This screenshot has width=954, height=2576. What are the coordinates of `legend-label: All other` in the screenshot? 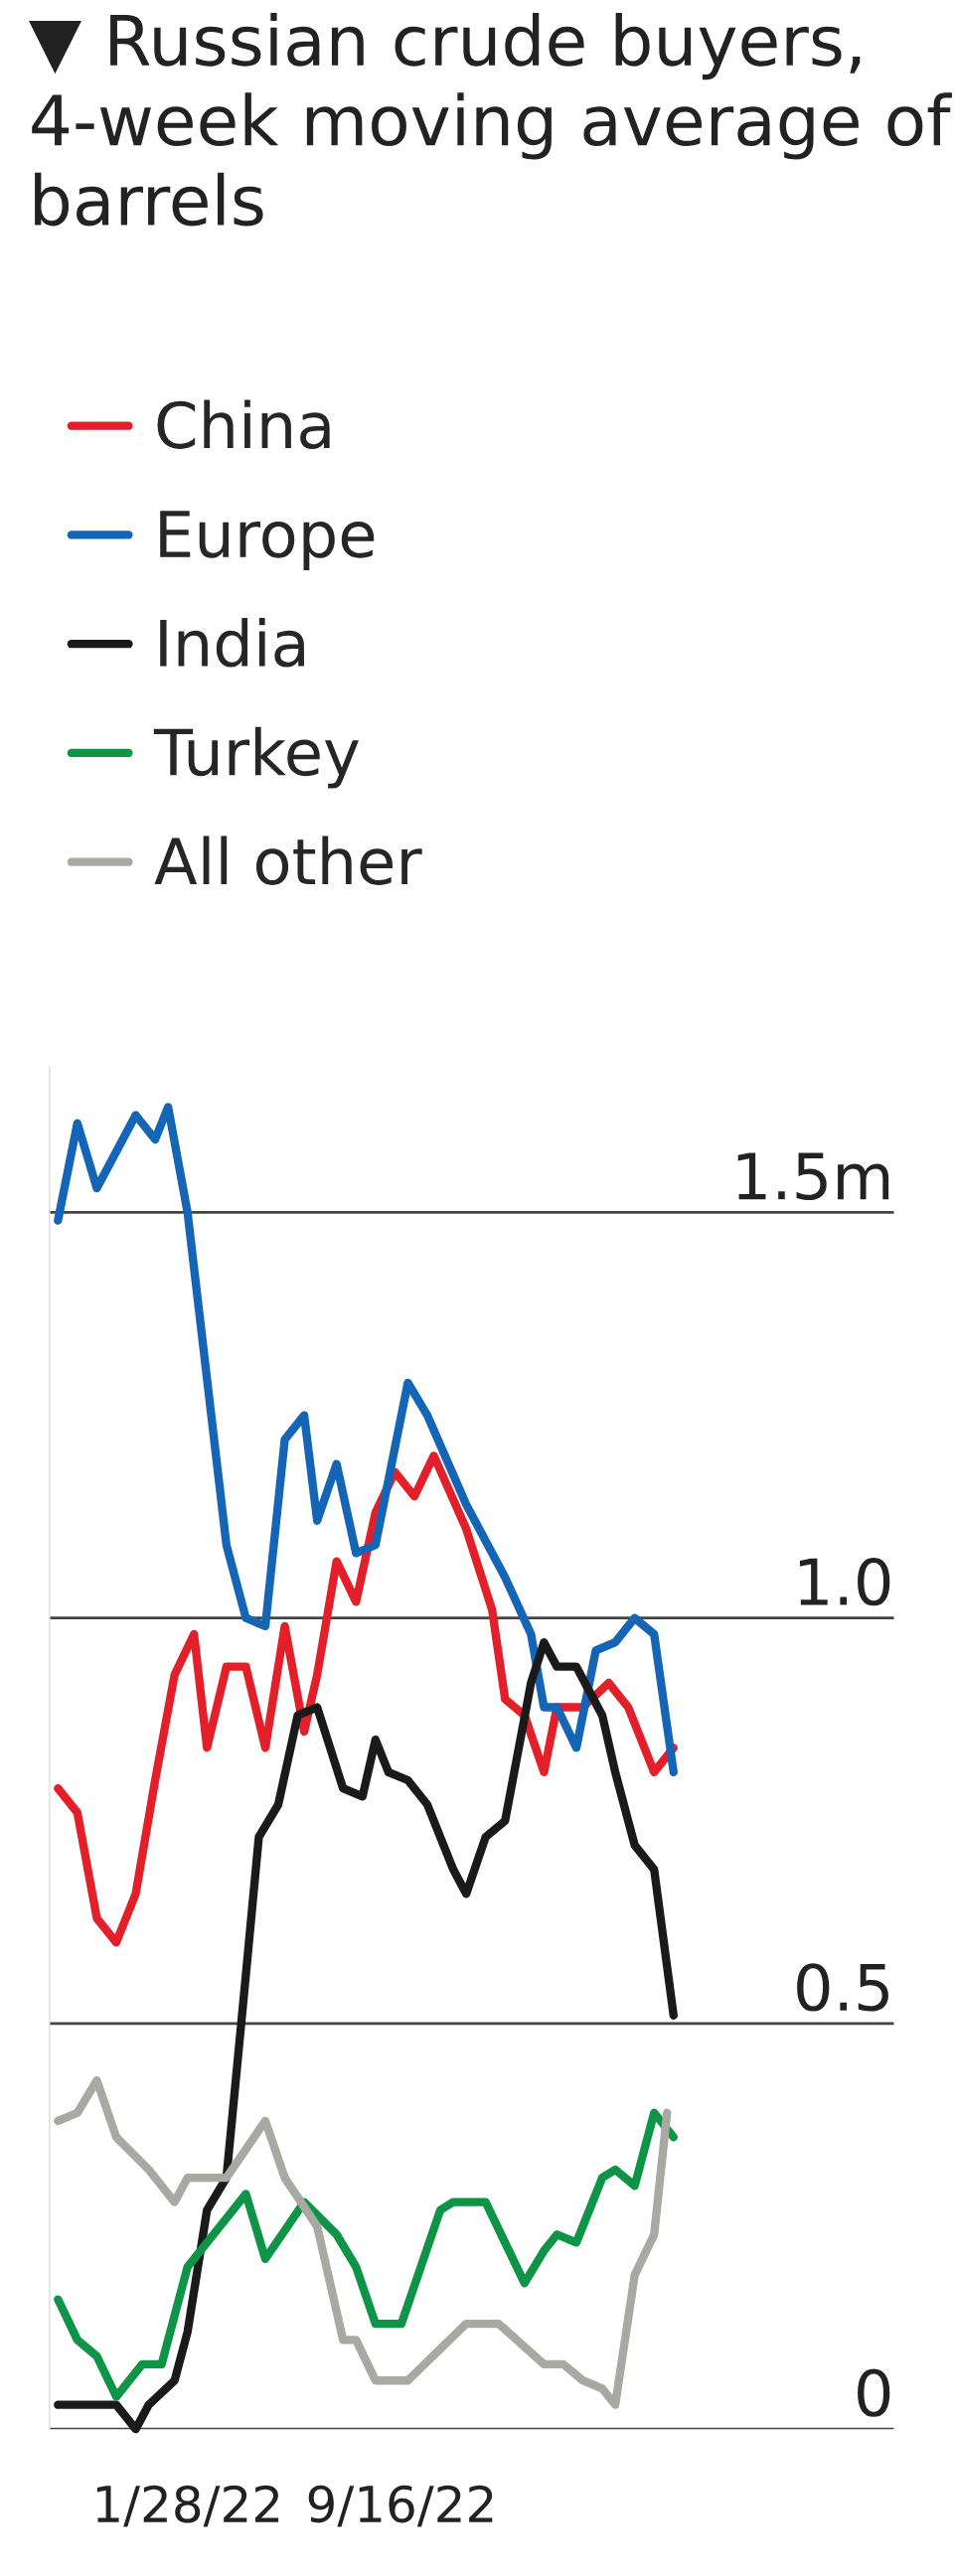 It's located at (288, 860).